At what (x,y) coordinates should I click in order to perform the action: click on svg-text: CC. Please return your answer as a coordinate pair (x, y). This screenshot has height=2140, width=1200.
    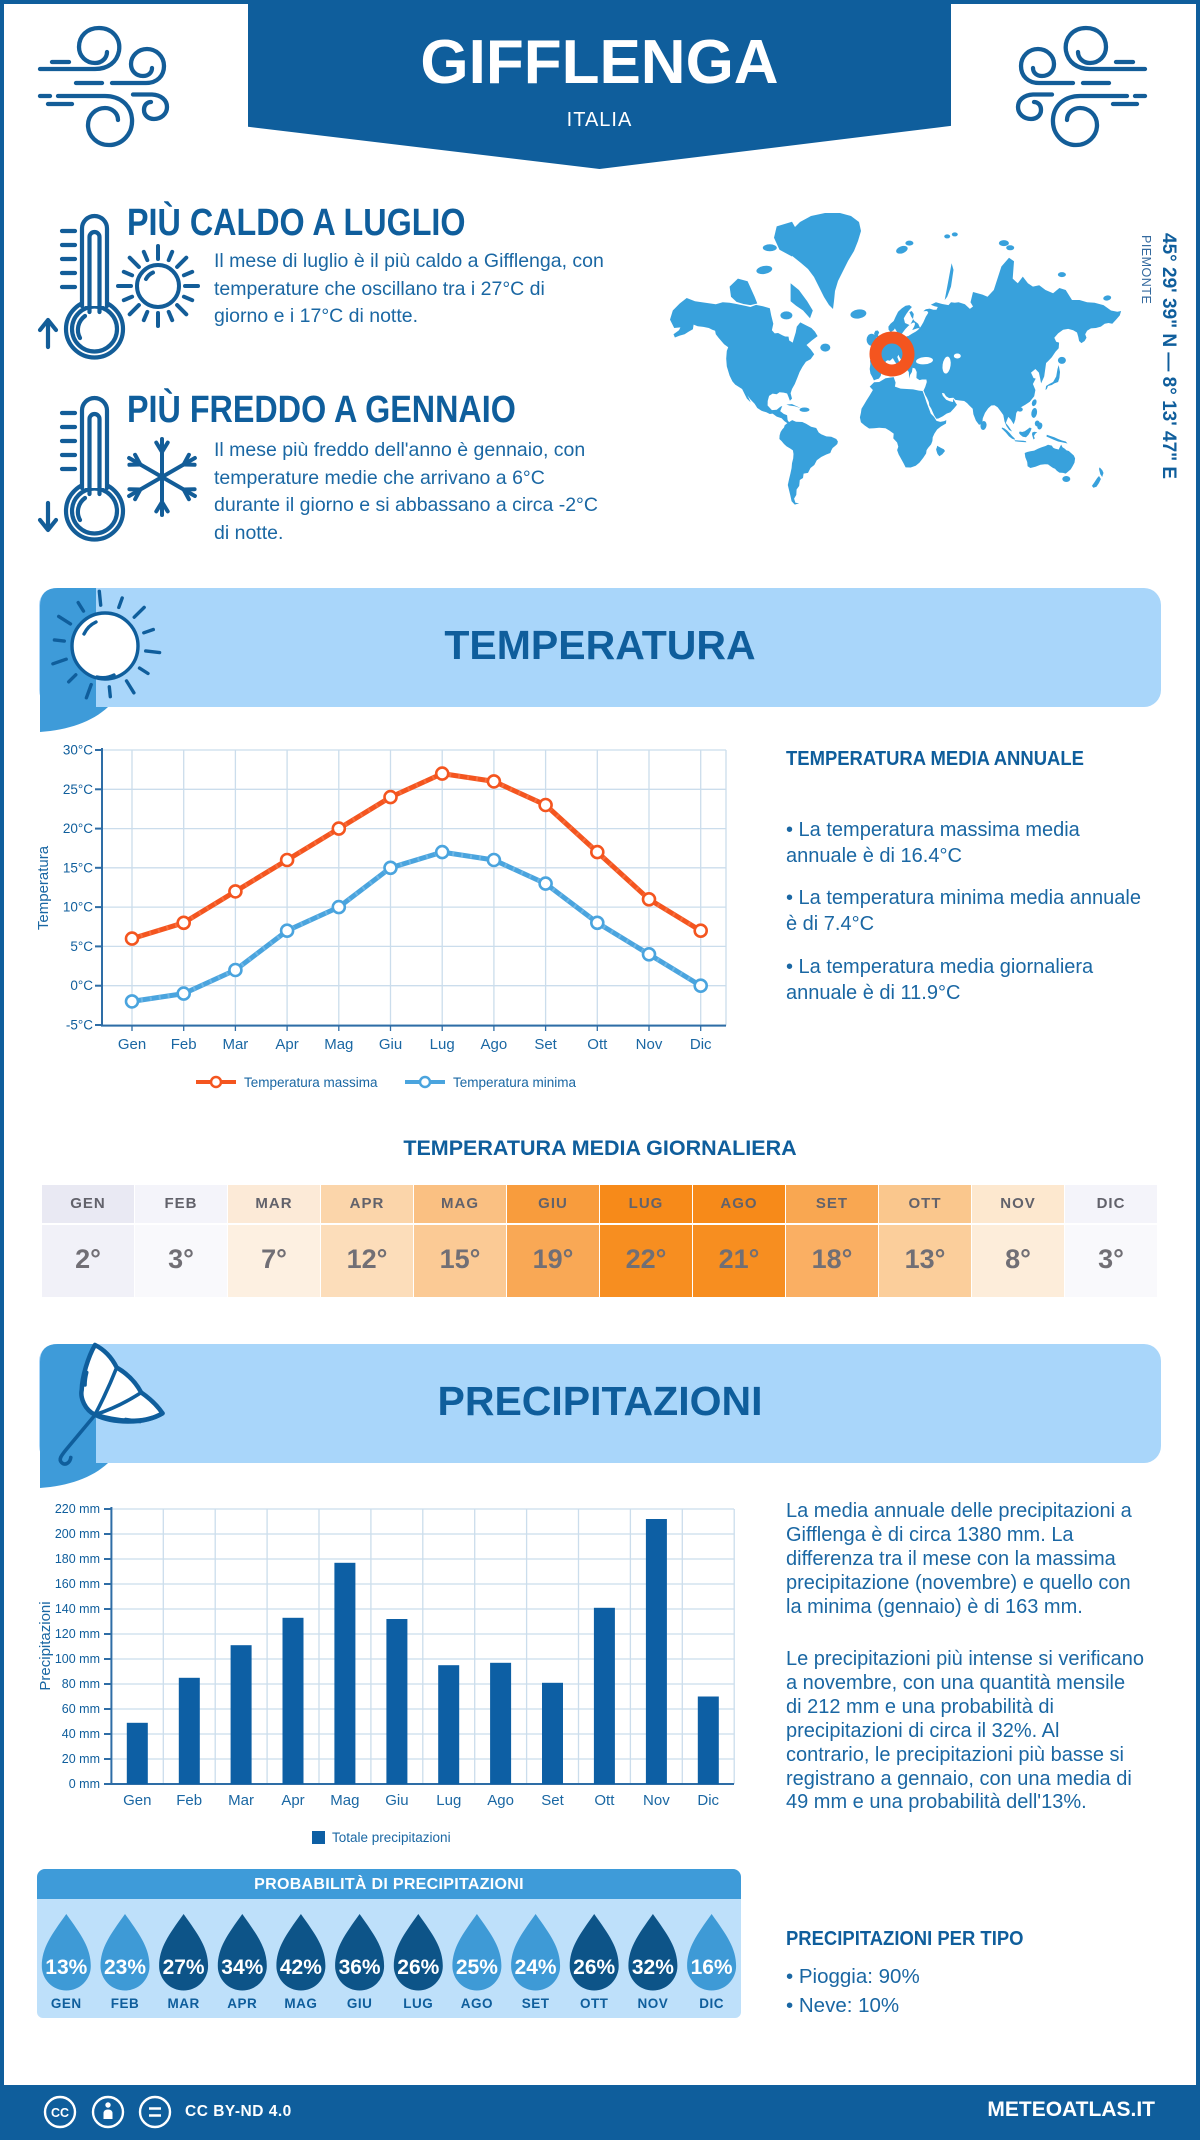
    Looking at the image, I should click on (60, 2113).